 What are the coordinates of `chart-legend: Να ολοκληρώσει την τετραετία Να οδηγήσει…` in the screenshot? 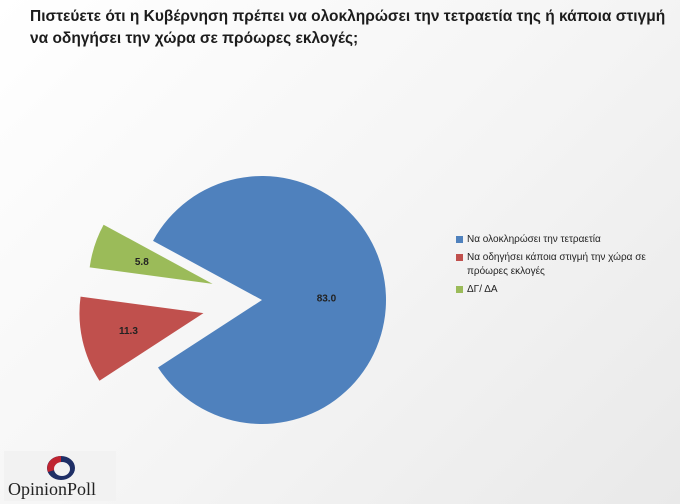 It's located at (556, 267).